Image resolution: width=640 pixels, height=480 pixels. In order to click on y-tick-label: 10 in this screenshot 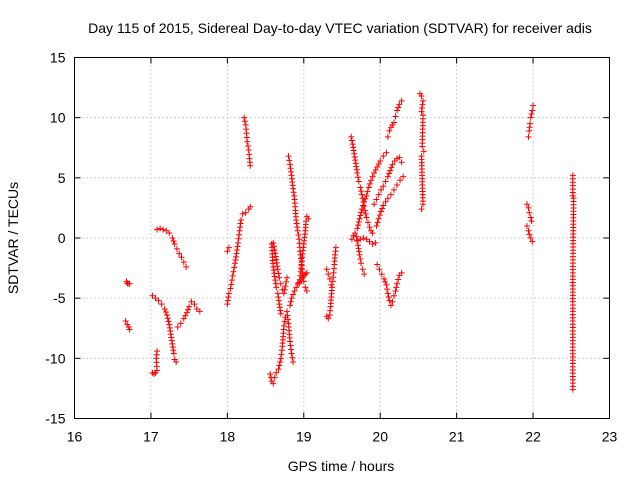, I will do `click(58, 118)`.